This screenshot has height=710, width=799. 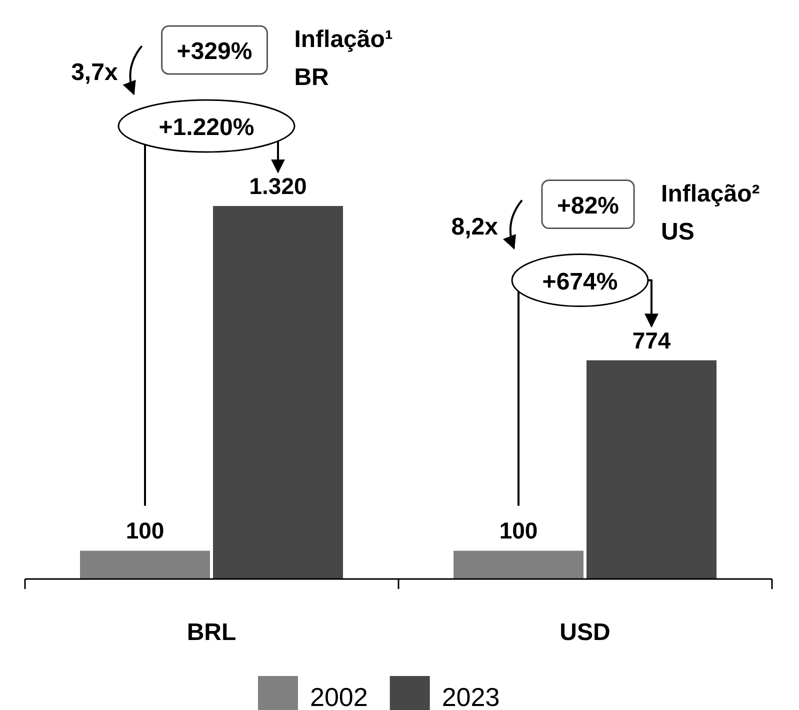 I want to click on legend-label: 2023, so click(x=471, y=696).